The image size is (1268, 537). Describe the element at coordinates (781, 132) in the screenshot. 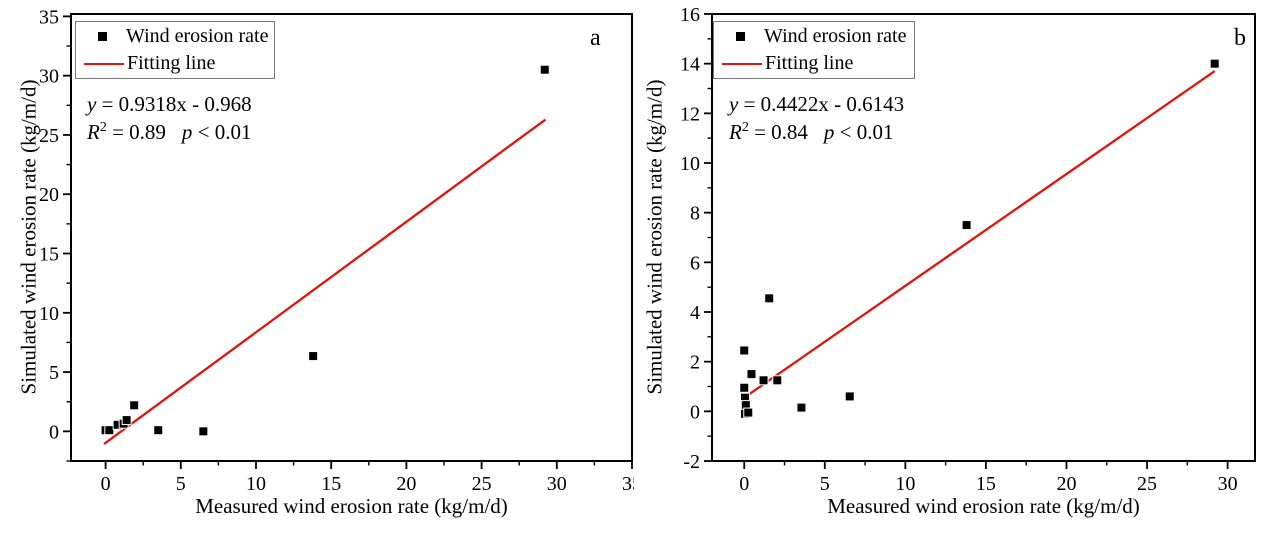

I see `r-value: = 0.84` at that location.